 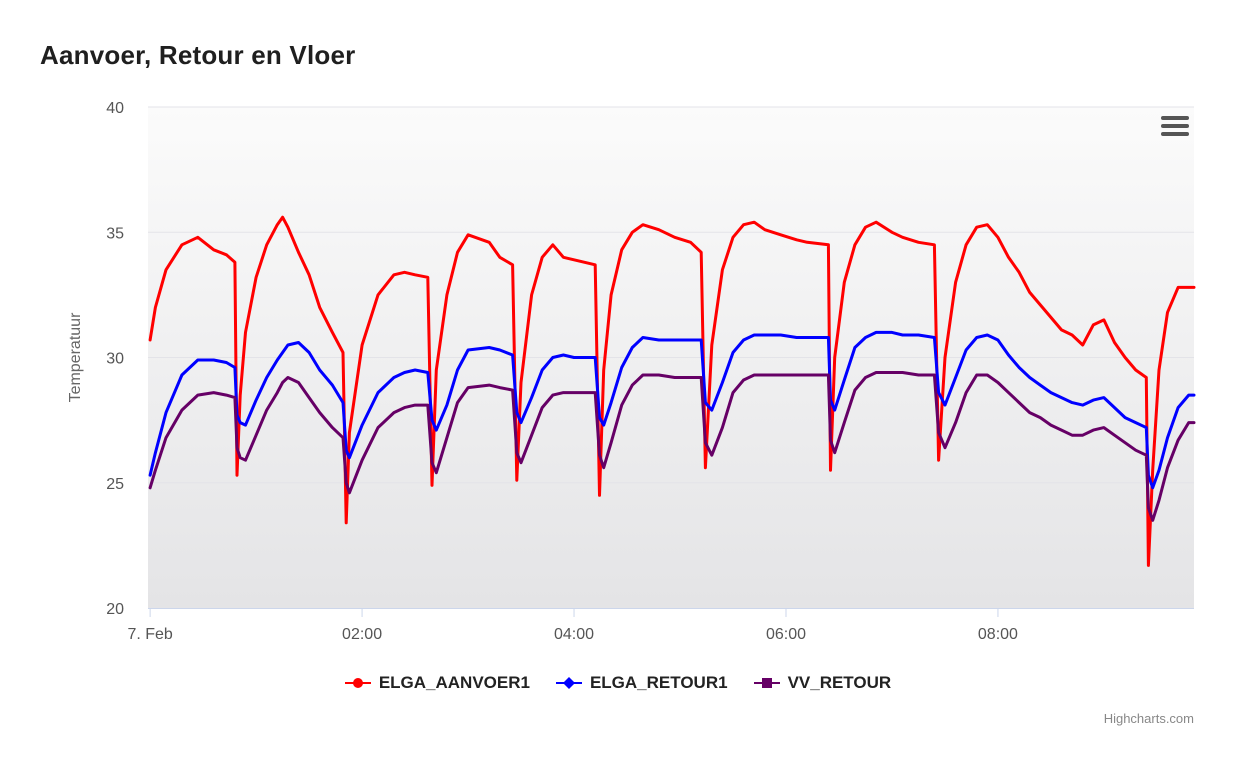 What do you see at coordinates (574, 634) in the screenshot?
I see `x-tick-label: 04:00` at bounding box center [574, 634].